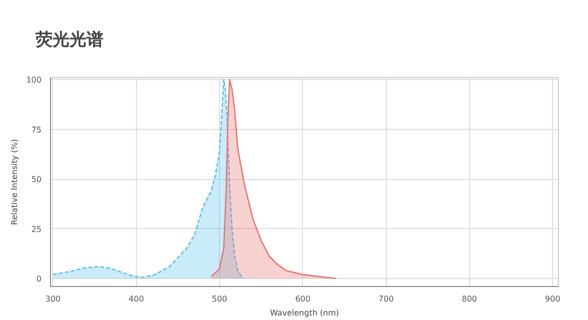 This screenshot has width=588, height=320. Describe the element at coordinates (36, 179) in the screenshot. I see `y-tick-label: 50` at that location.